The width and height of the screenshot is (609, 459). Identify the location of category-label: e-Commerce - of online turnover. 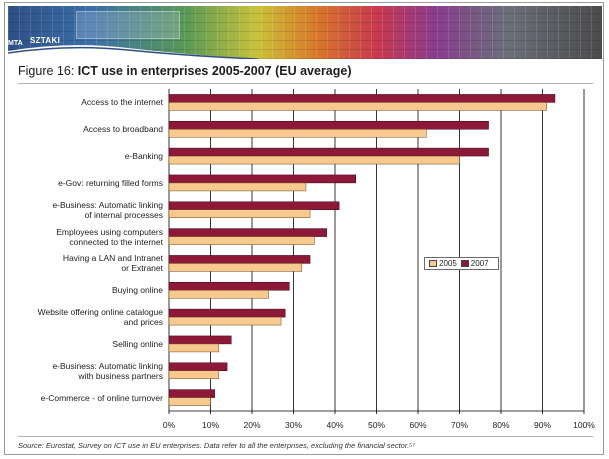
(101, 397).